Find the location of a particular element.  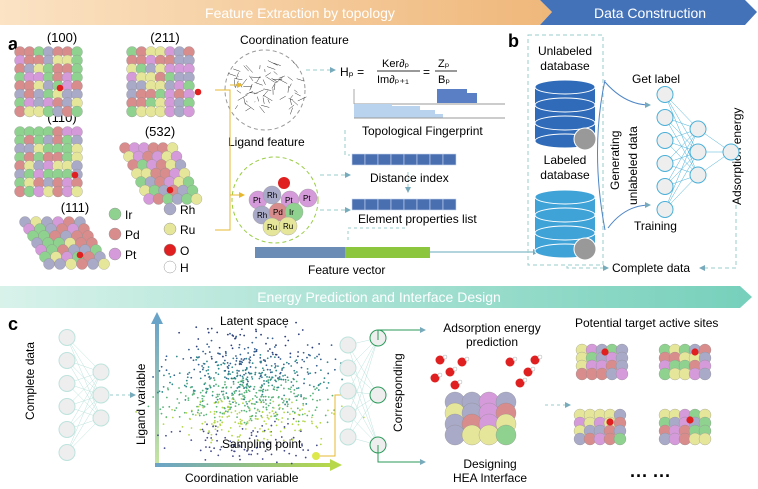

vector-cell is located at coordinates (449, 204).